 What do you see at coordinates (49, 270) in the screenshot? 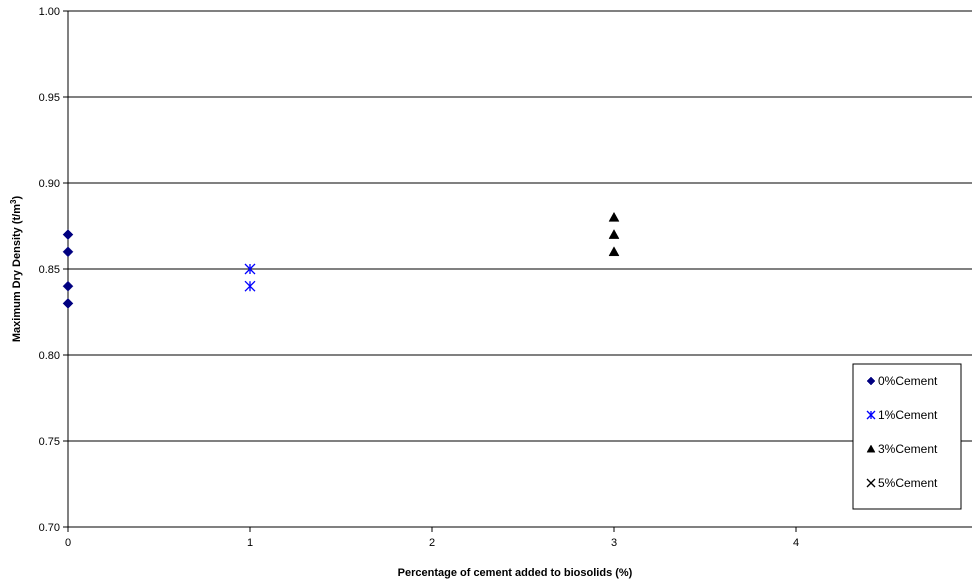
I see `y-tick-label: 0.85` at bounding box center [49, 270].